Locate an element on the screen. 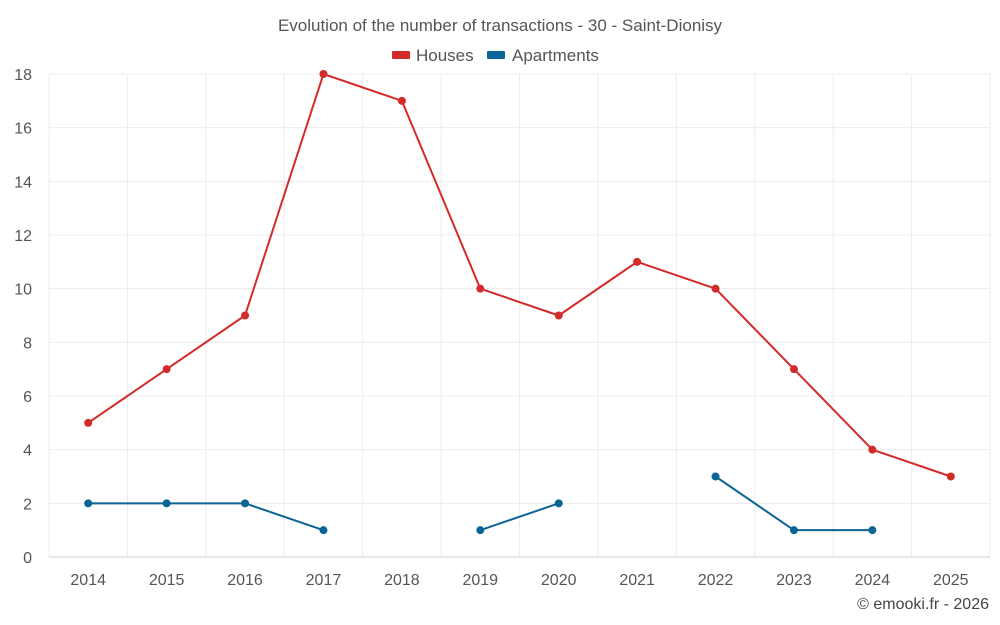 The image size is (1000, 625). y-tick-label: 0 is located at coordinates (27, 558).